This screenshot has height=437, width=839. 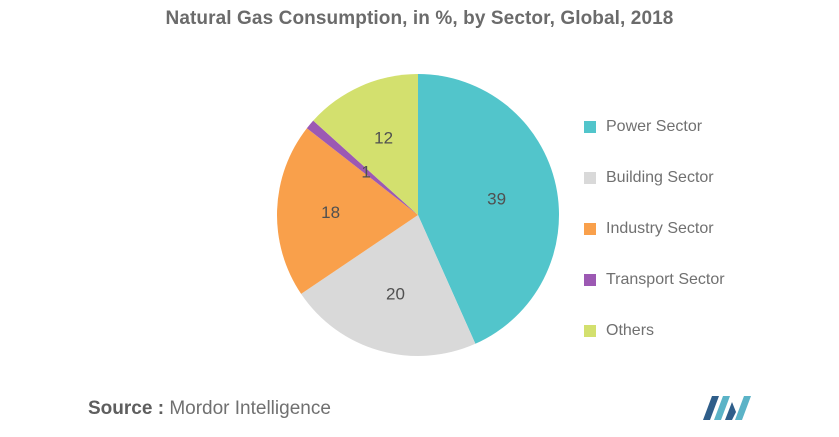 I want to click on pie-slice-building-sector, so click(x=388, y=285).